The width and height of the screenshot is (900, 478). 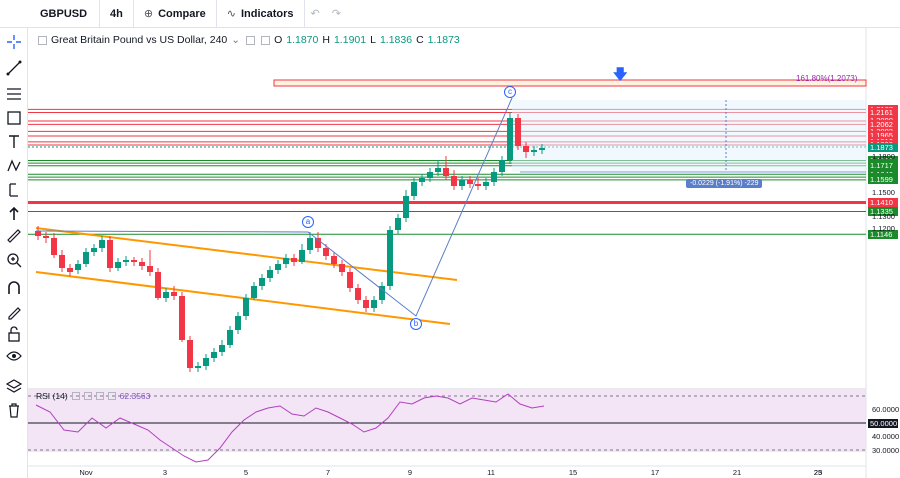 What do you see at coordinates (447, 421) in the screenshot?
I see `rsi-band` at bounding box center [447, 421].